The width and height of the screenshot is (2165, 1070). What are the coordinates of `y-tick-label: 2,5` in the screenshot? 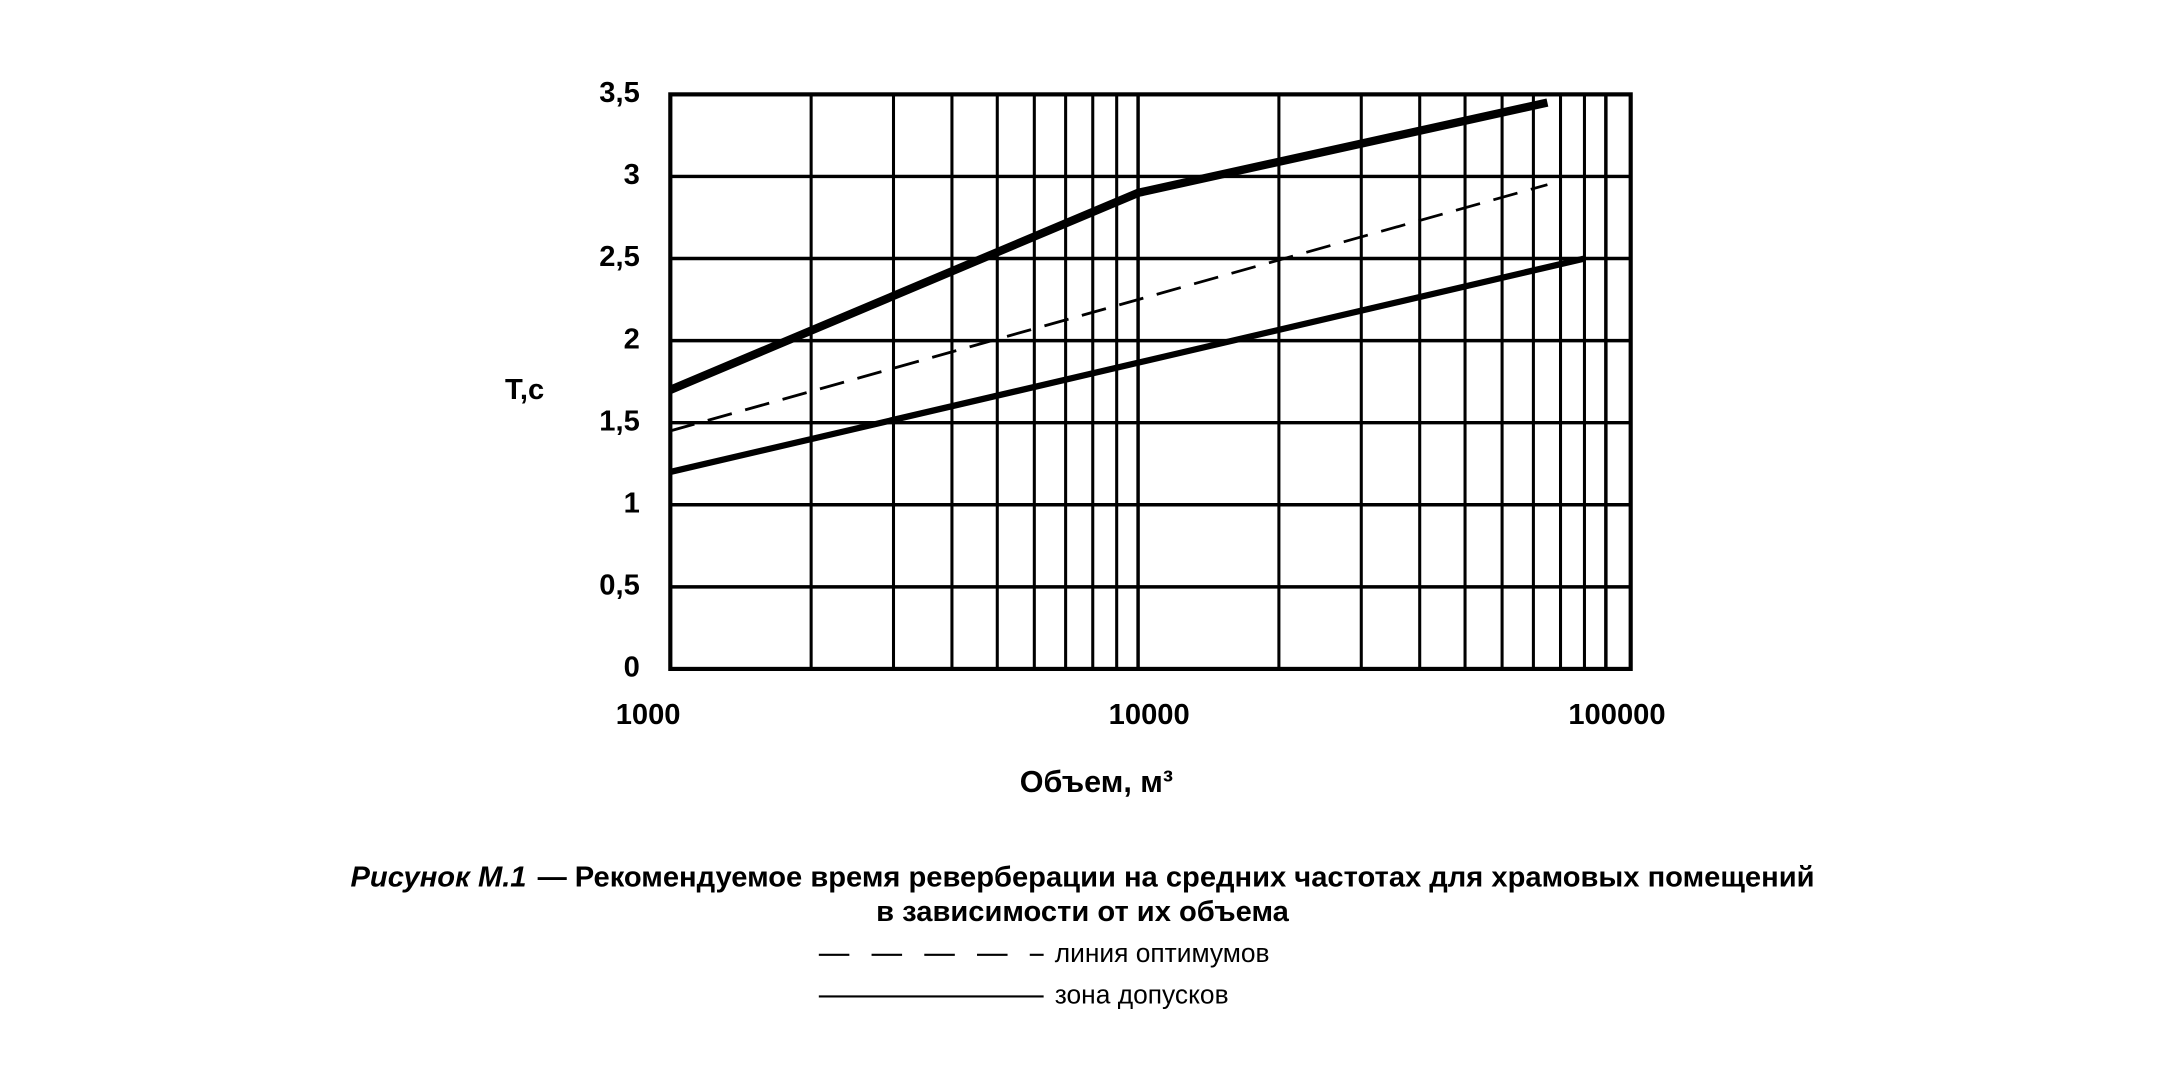 It's located at (619, 257).